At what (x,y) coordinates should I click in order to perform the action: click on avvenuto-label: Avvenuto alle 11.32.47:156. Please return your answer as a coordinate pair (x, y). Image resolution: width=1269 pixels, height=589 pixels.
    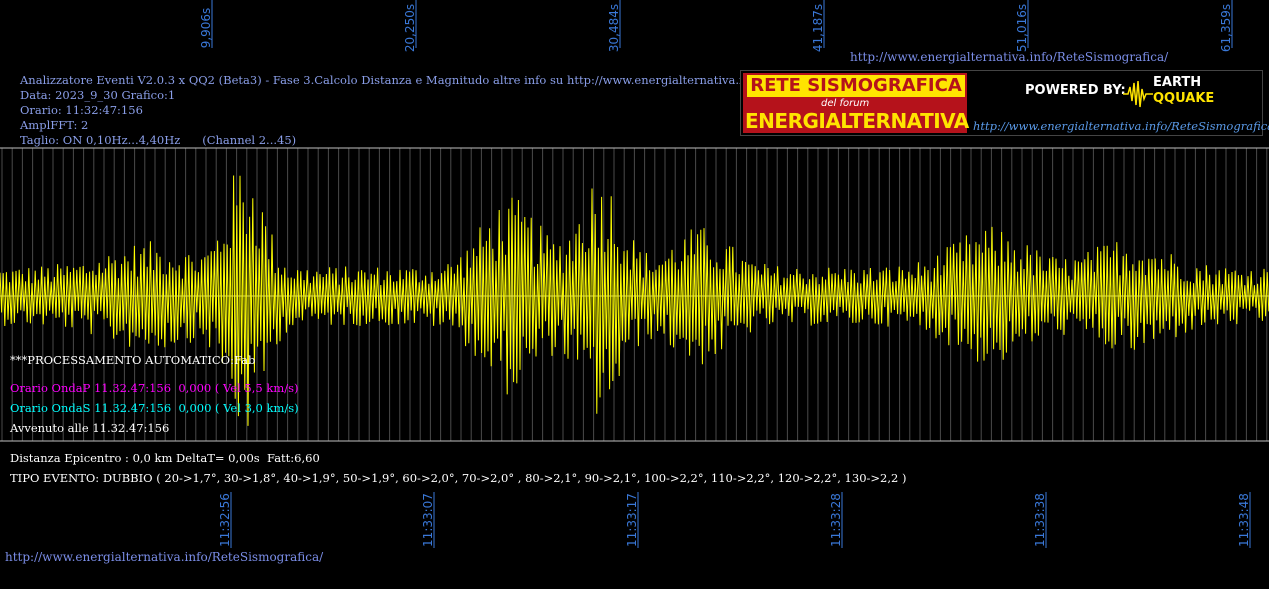
    Looking at the image, I should click on (90, 428).